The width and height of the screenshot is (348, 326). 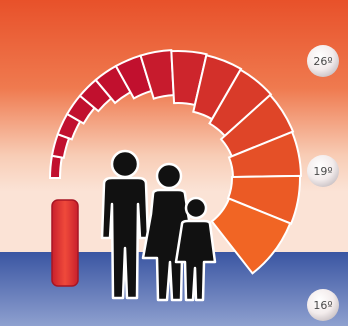 I want to click on temp-label-high: 26º, so click(x=322, y=61).